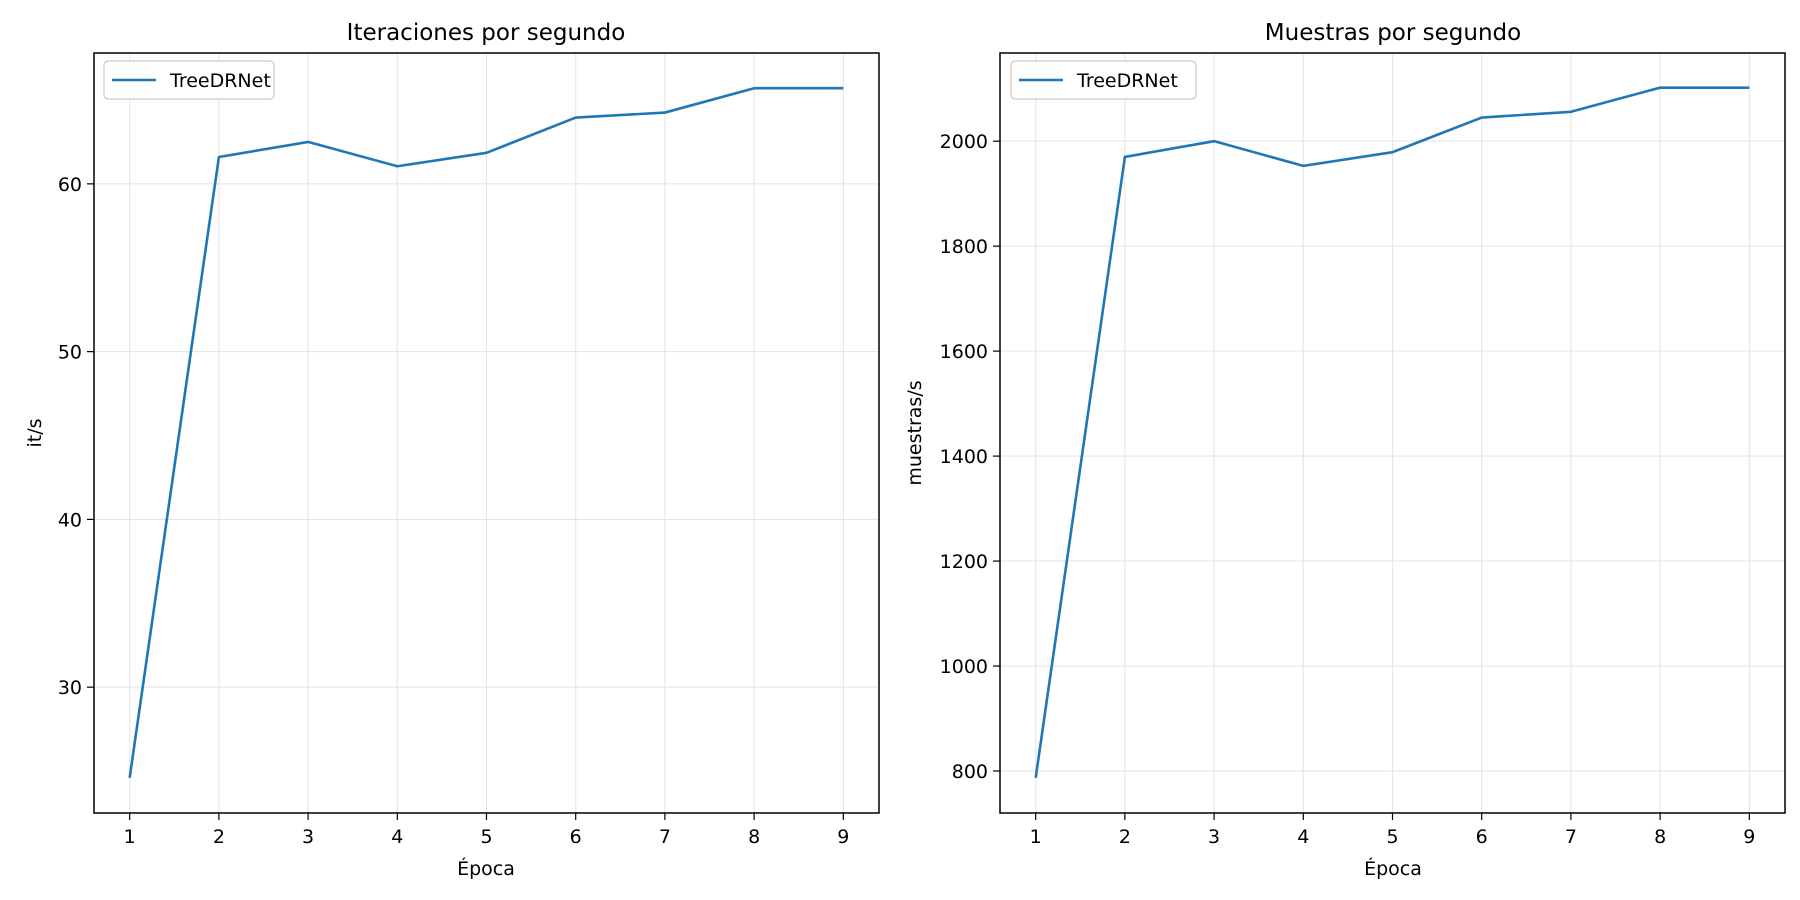 The height and width of the screenshot is (900, 1800). What do you see at coordinates (70, 185) in the screenshot?
I see `y-tick-label: 60` at bounding box center [70, 185].